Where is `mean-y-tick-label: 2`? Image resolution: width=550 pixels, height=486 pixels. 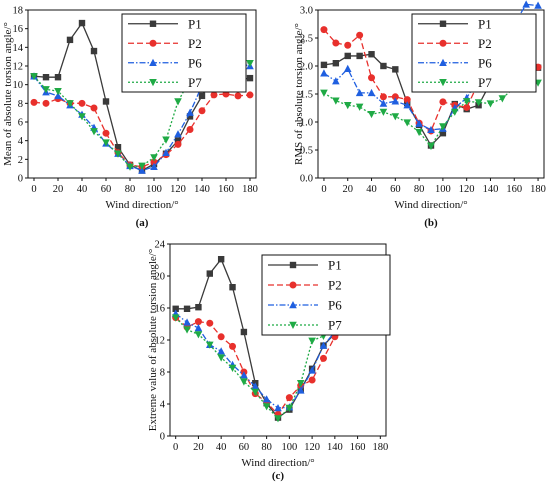 mean-y-tick-label: 2 is located at coordinates (20, 160).